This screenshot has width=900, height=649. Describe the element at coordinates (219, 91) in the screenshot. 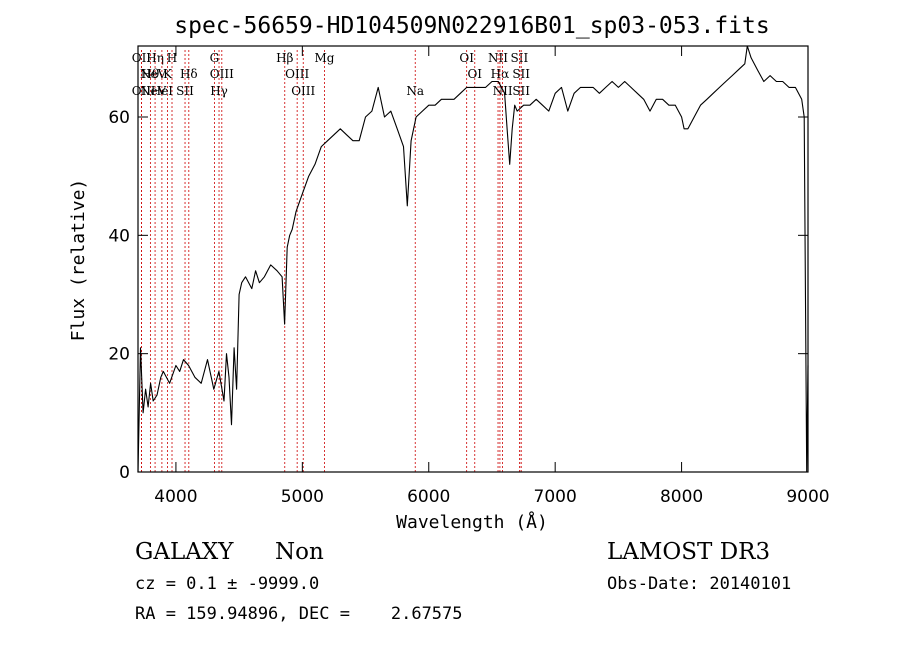

I see `emission-line-label: Hγ` at that location.